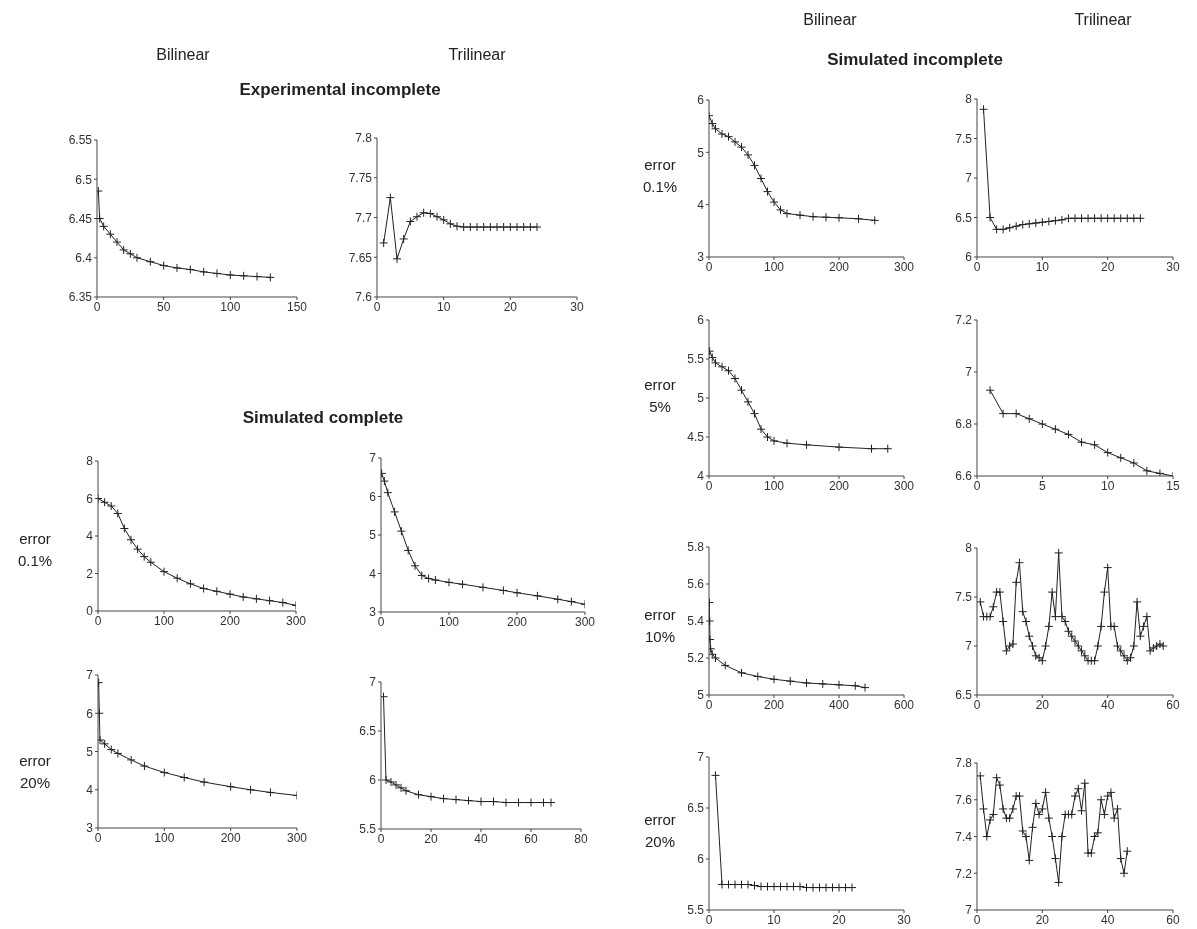 This screenshot has width=1197, height=929. I want to click on y-tick-label: 5.4, so click(696, 621).